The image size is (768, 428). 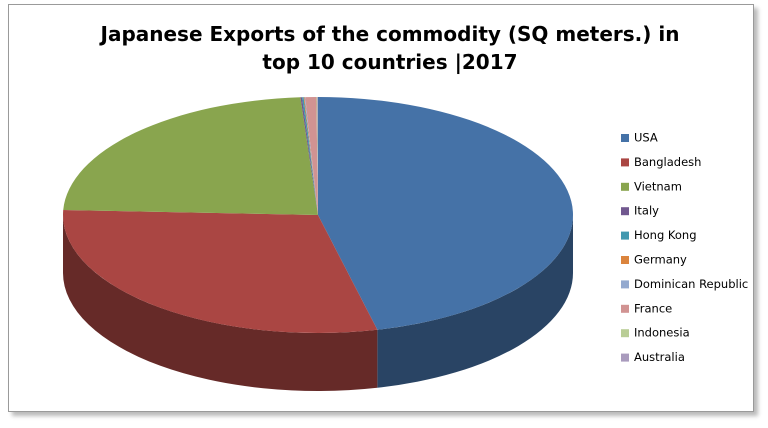 What do you see at coordinates (667, 162) in the screenshot?
I see `legend-label: Bangladesh` at bounding box center [667, 162].